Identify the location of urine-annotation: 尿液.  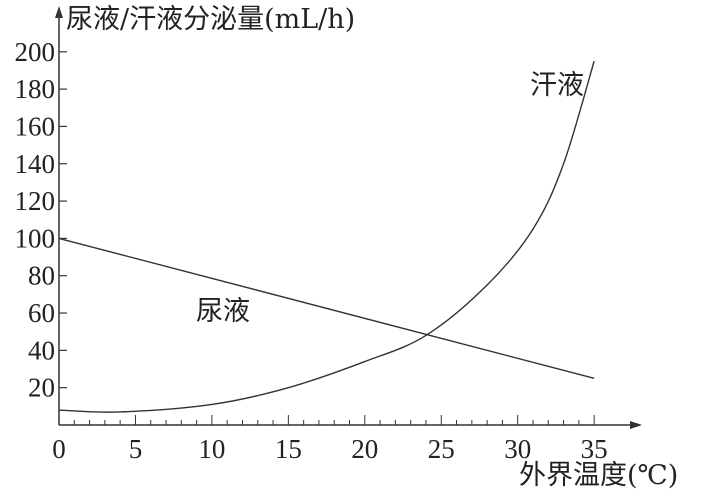
(223, 311).